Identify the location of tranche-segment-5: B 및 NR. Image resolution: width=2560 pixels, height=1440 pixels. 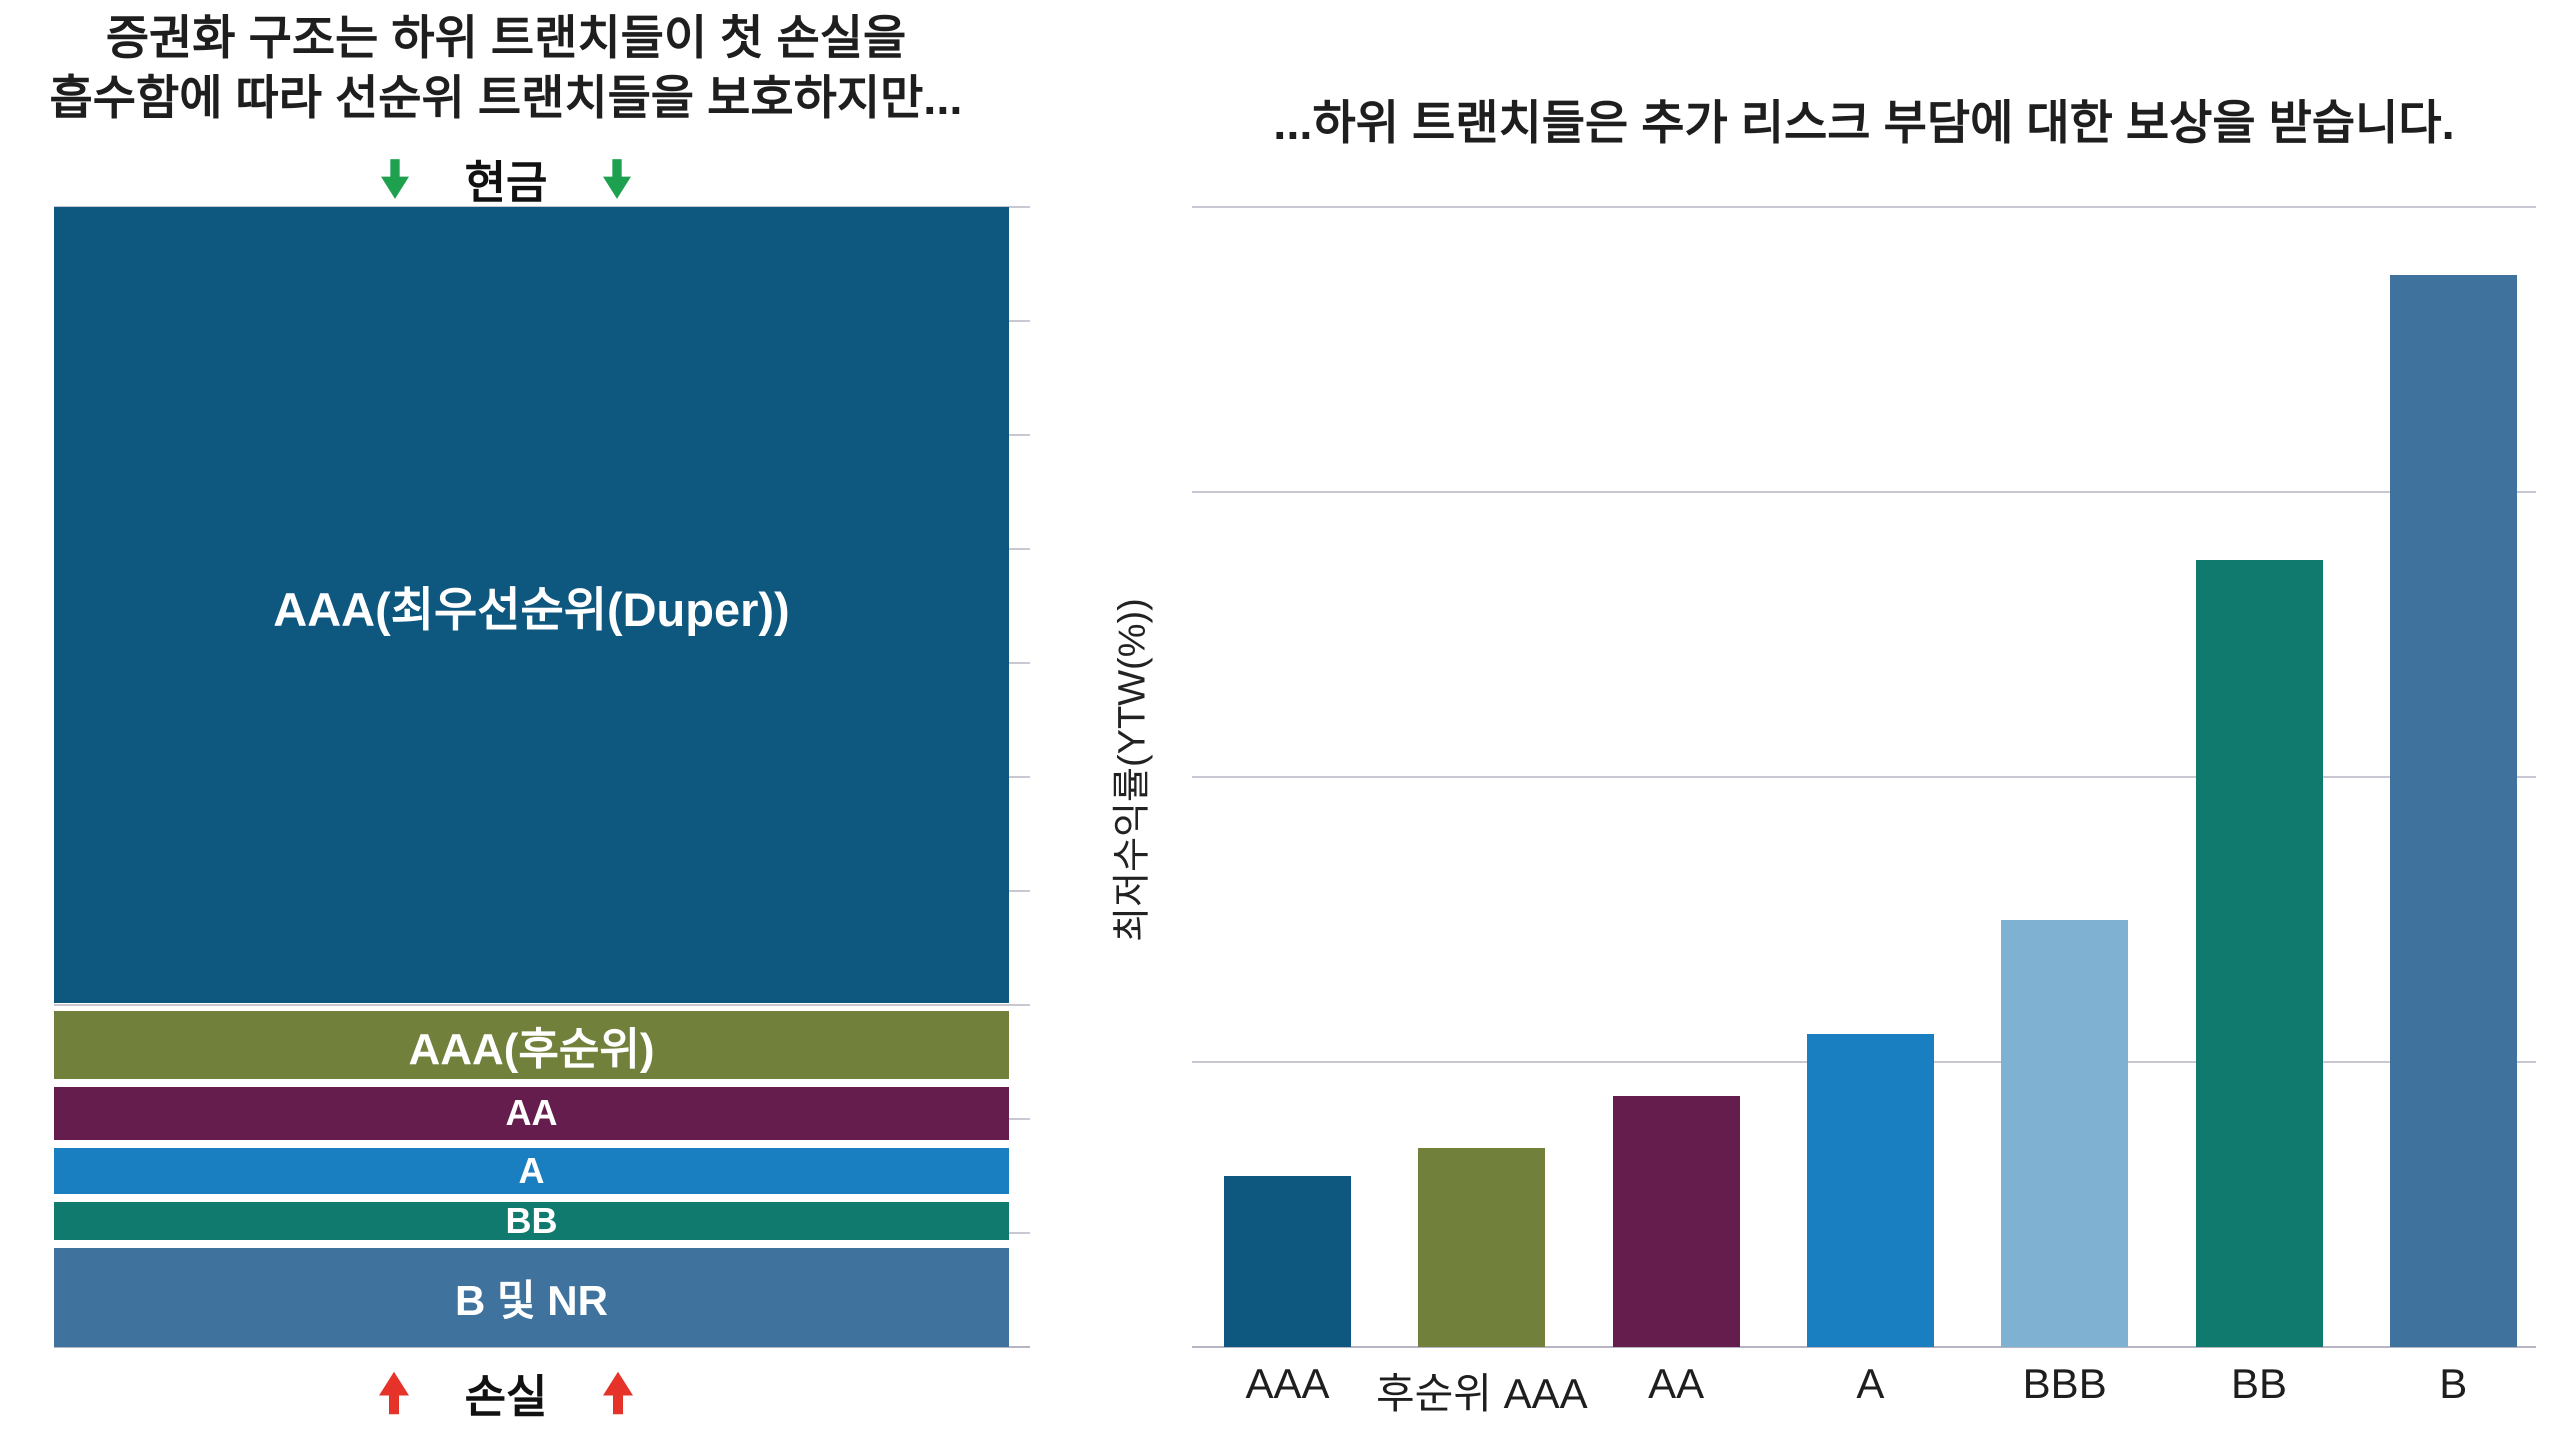
(531, 1297).